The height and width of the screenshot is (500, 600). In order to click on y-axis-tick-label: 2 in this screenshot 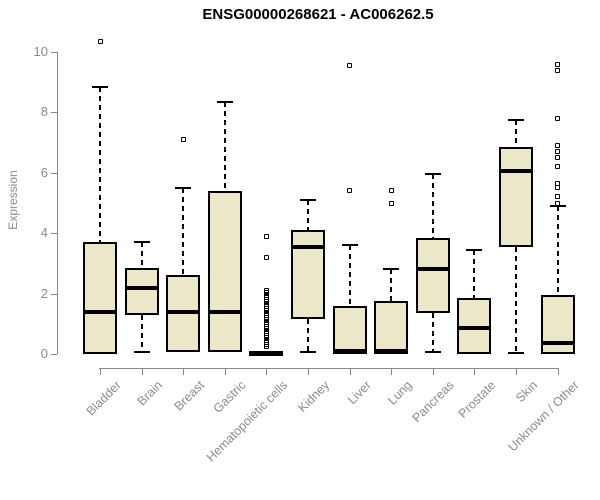, I will do `click(44, 293)`.